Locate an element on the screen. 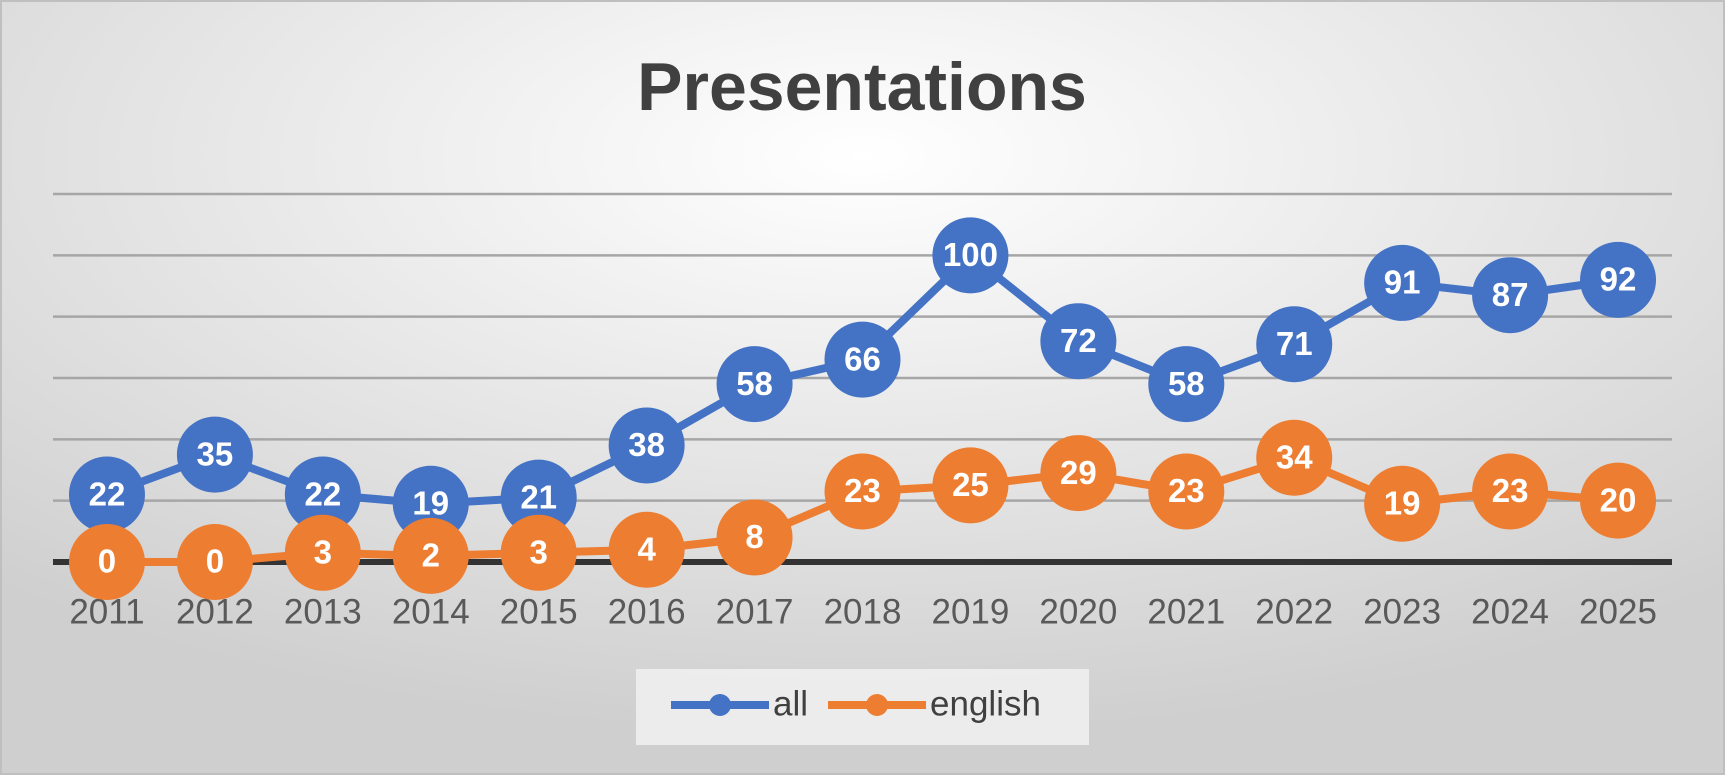 This screenshot has height=775, width=1725. data-label: 100 is located at coordinates (970, 254).